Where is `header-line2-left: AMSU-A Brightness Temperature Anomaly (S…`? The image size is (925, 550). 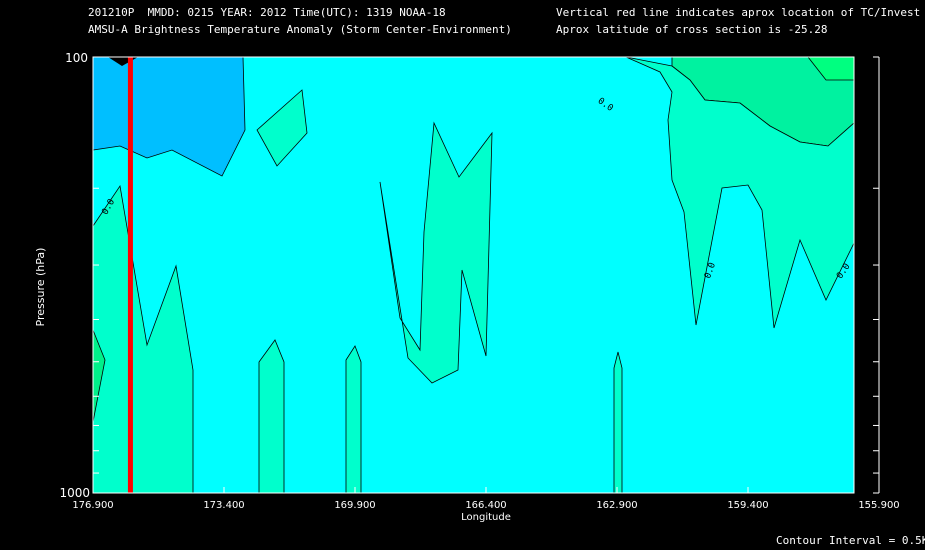 header-line2-left: AMSU-A Brightness Temperature Anomaly (S… is located at coordinates (300, 29).